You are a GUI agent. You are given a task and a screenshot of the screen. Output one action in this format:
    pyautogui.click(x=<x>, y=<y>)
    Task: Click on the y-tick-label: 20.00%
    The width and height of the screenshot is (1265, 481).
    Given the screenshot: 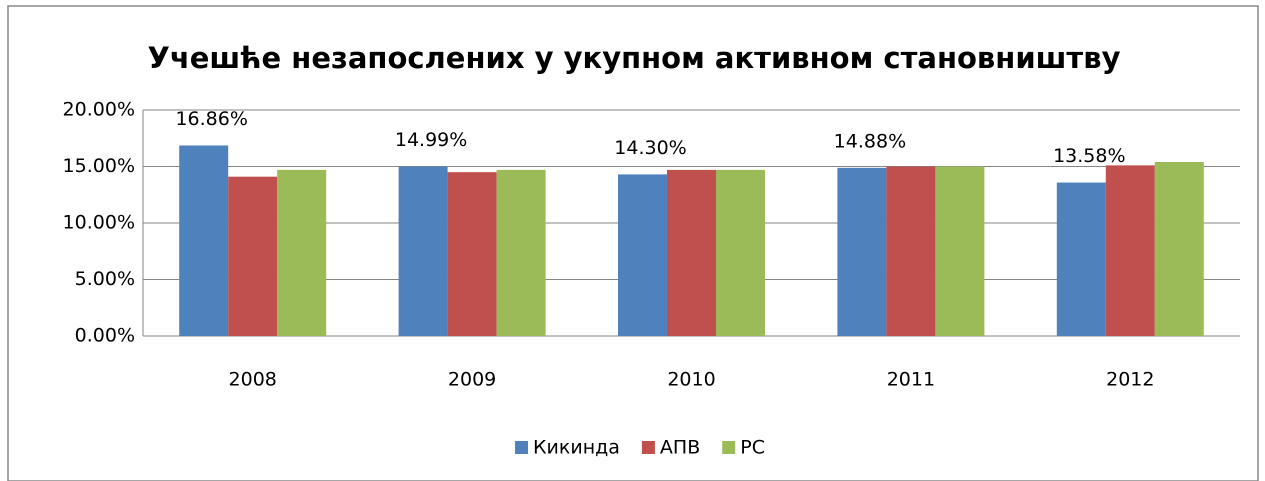 What is the action you would take?
    pyautogui.click(x=99, y=110)
    